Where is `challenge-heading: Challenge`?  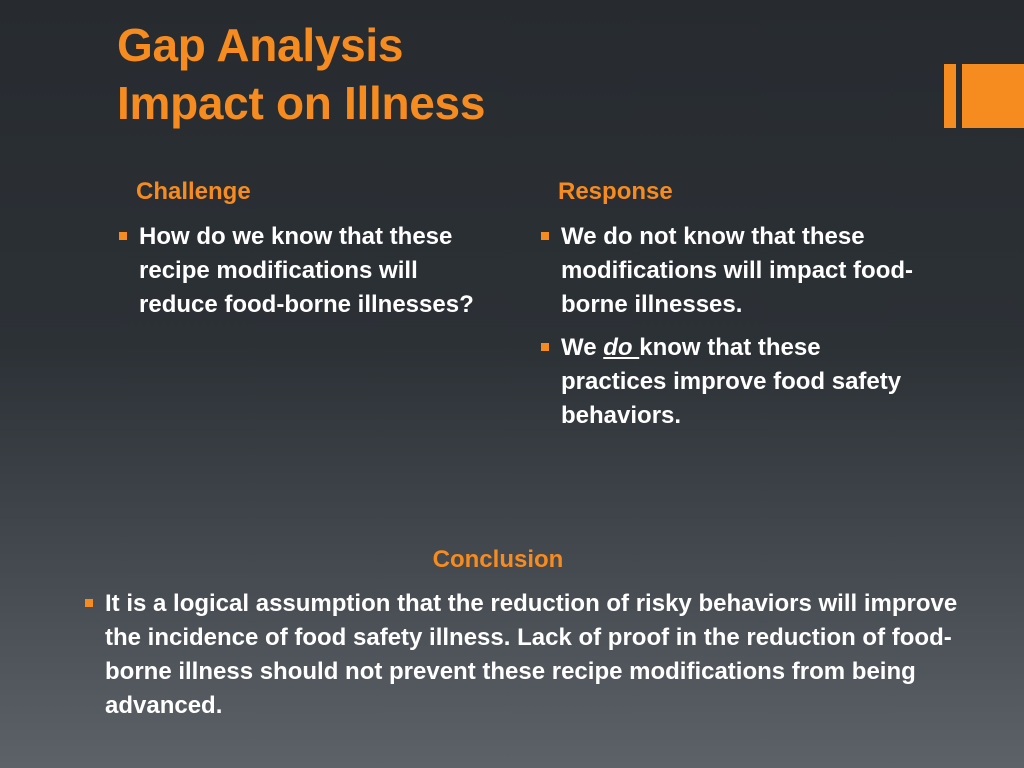 challenge-heading: Challenge is located at coordinates (193, 191).